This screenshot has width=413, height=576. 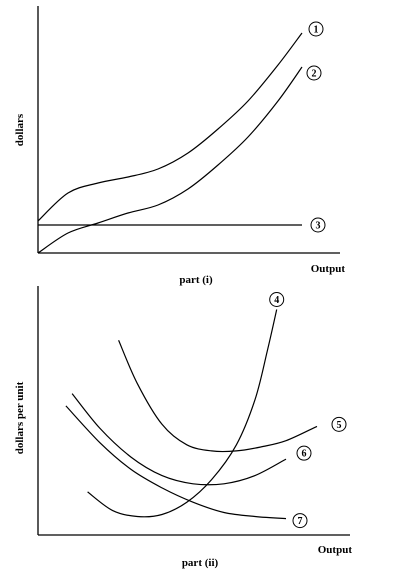 I want to click on curve-marker-1: 1, so click(x=316, y=29).